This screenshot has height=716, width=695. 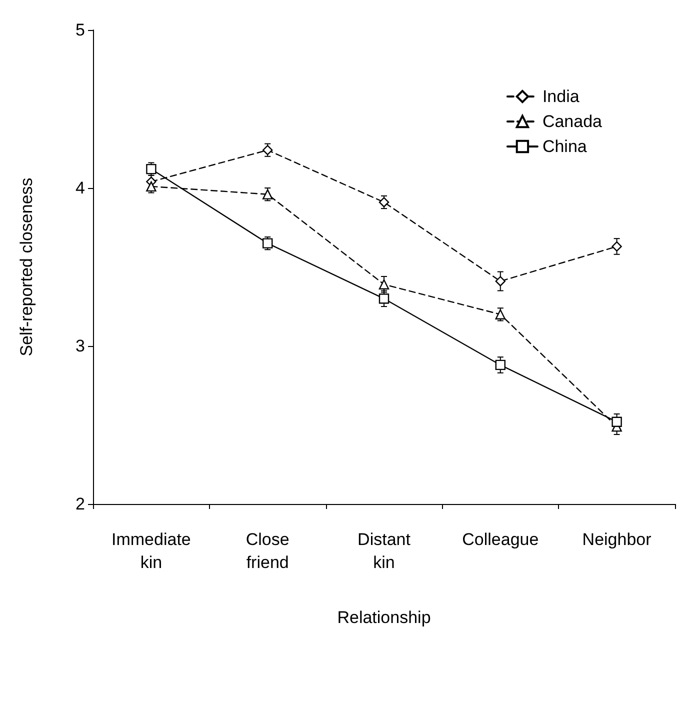 I want to click on x-tick-label: Immediate kin, so click(x=151, y=551).